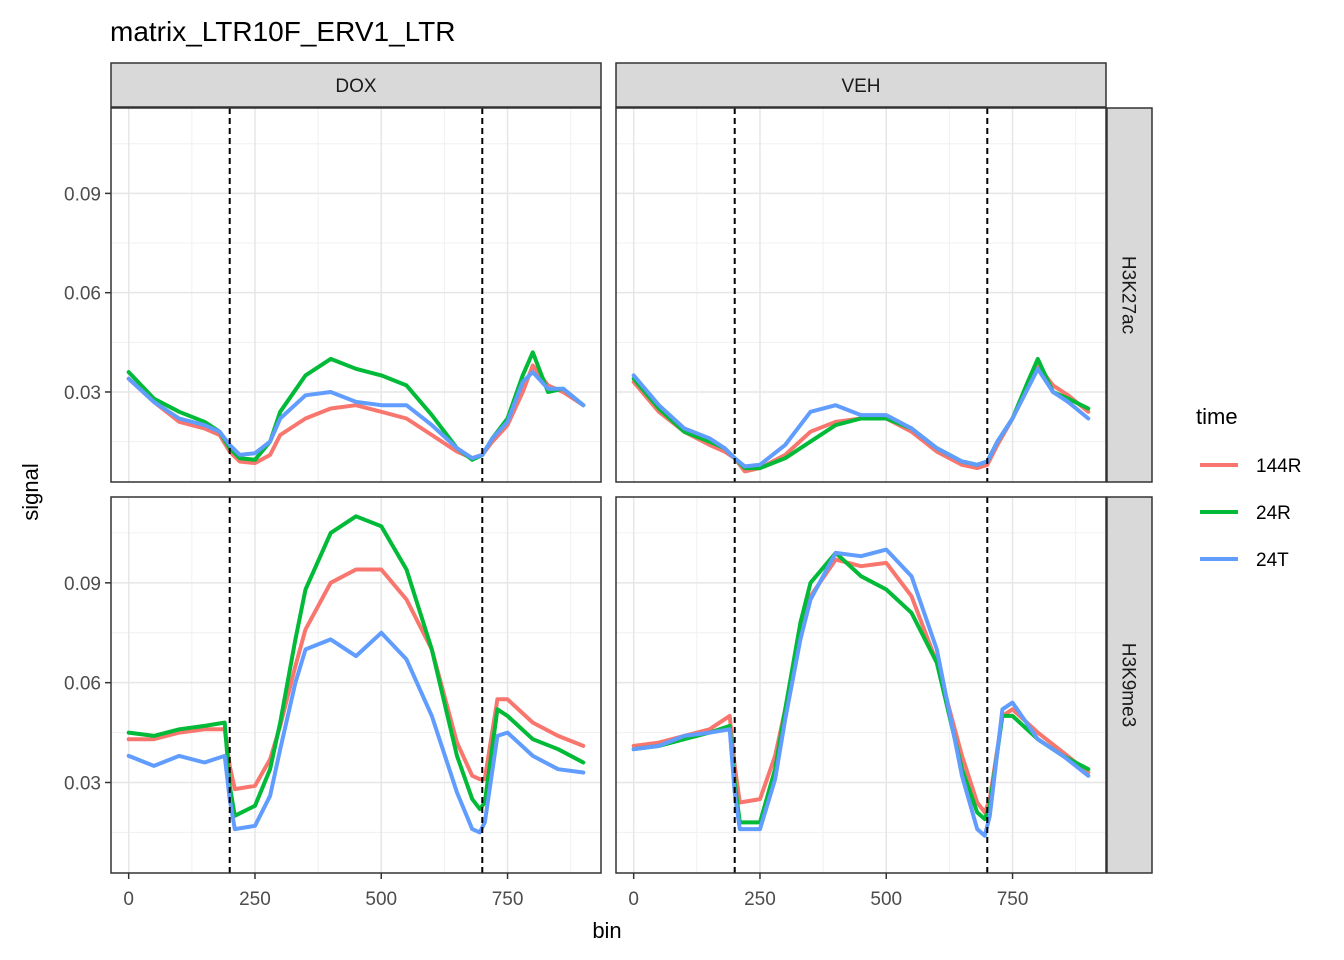 This screenshot has height=960, width=1344. Describe the element at coordinates (1272, 560) in the screenshot. I see `legend-label: 24T` at that location.